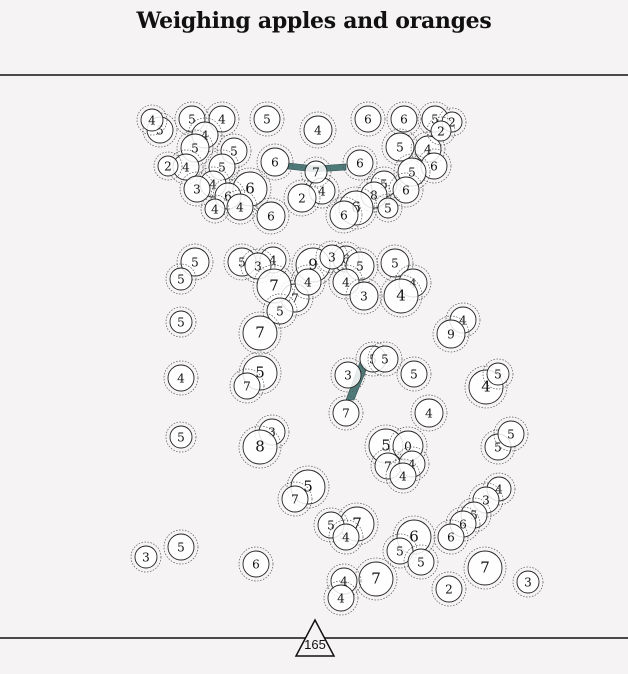  I want to click on bubble-node: 7, so click(295, 499).